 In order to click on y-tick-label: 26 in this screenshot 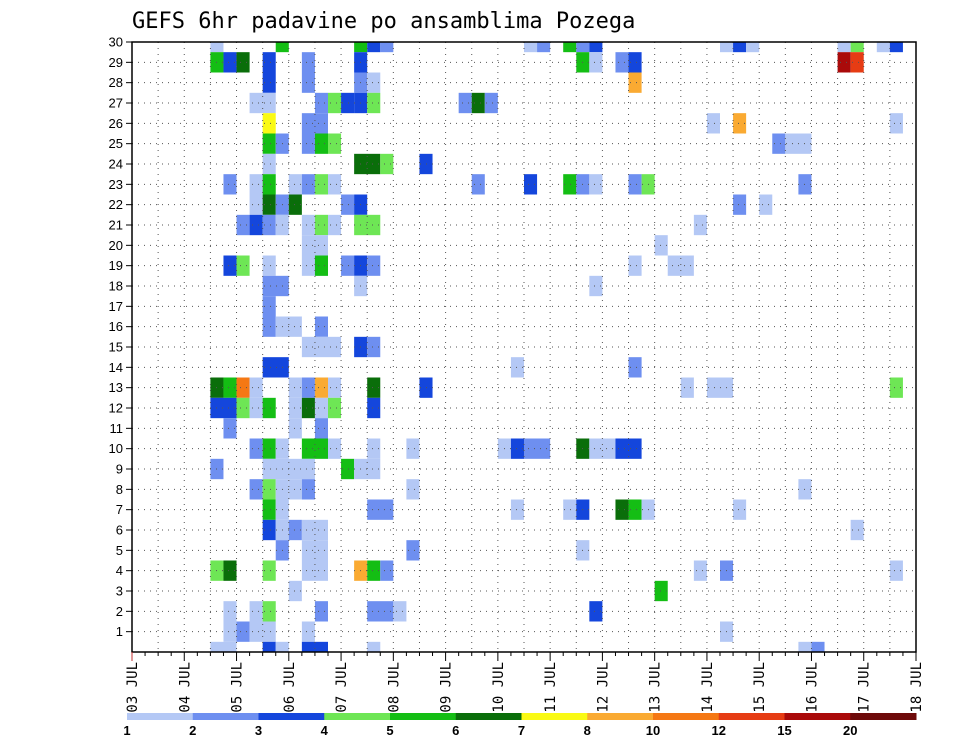, I will do `click(116, 123)`.